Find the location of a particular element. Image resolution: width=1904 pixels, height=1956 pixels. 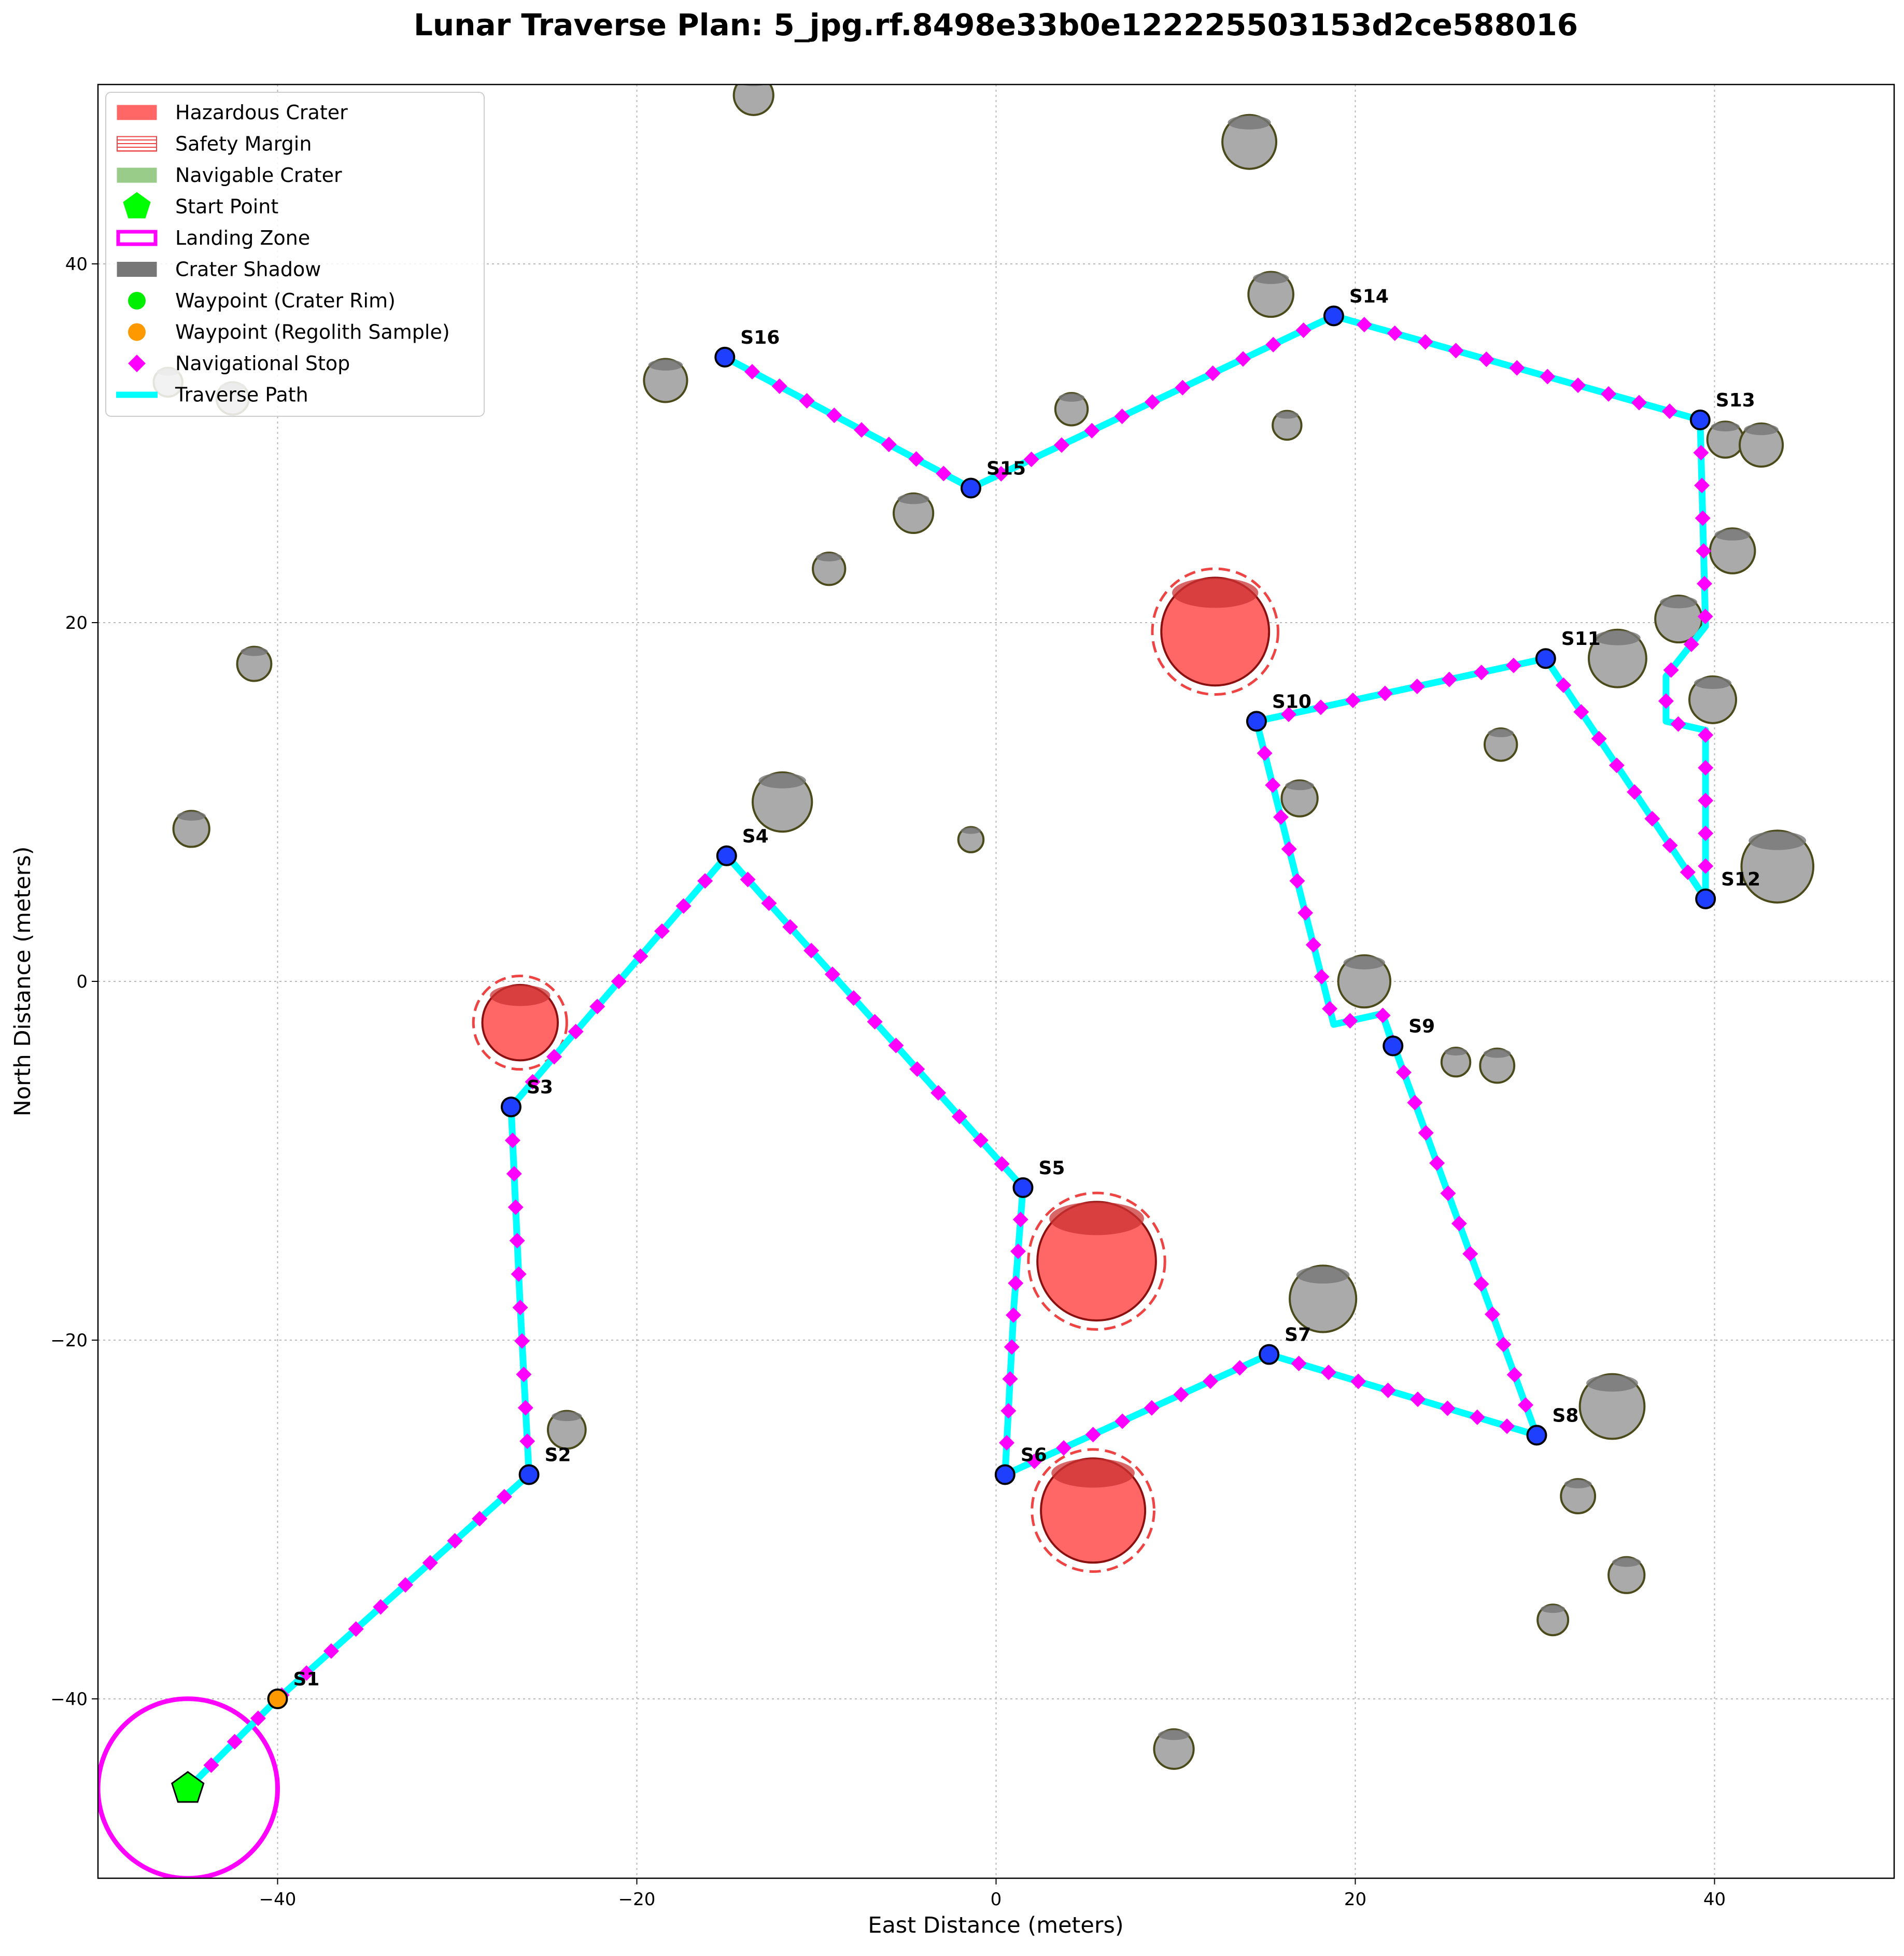

legend-label: Landing Zone is located at coordinates (242, 238).